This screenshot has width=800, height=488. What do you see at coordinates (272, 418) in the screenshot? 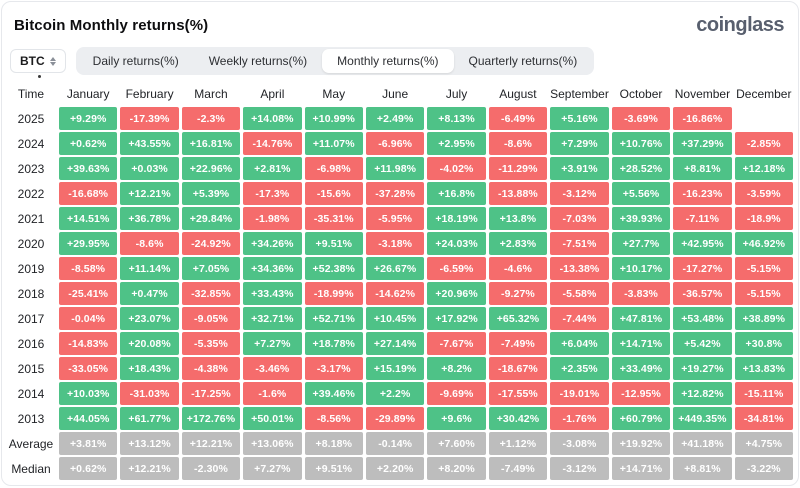
I see `return-cell: +50.01%` at bounding box center [272, 418].